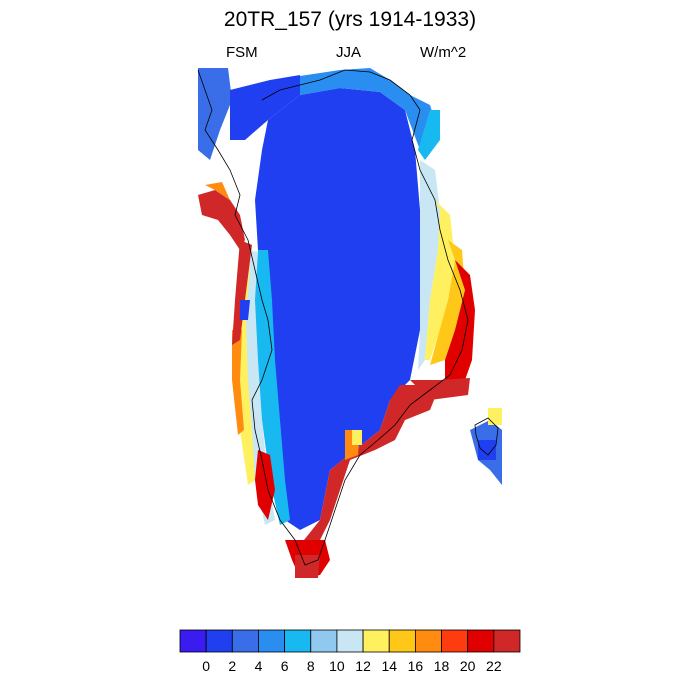  I want to click on colorbar-tick-label: 14, so click(389, 666).